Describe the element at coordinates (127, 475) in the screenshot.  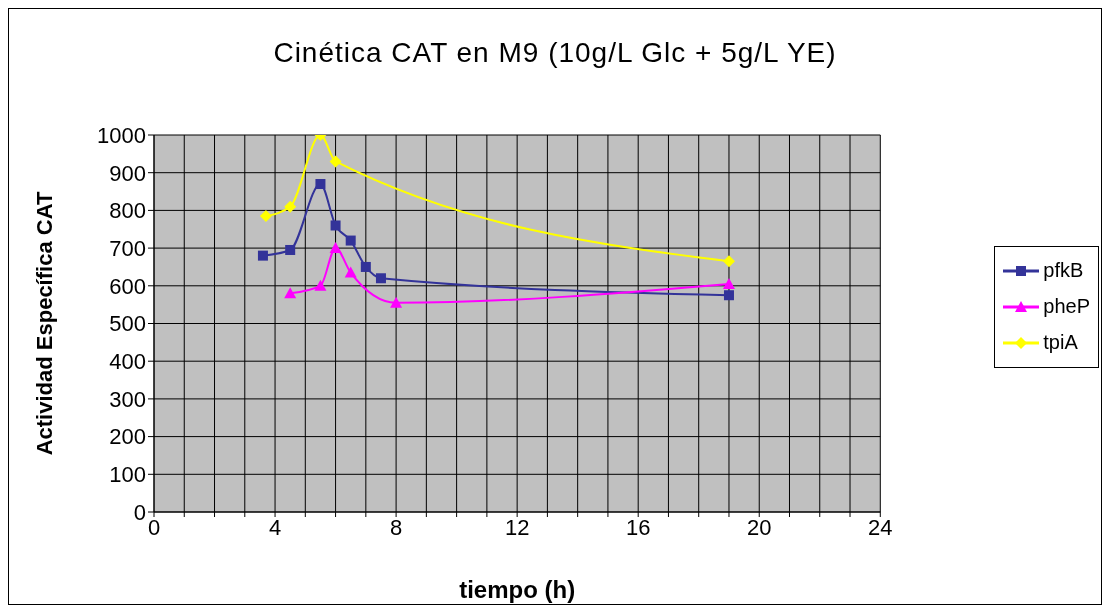
I see `y-tick-label: 100` at that location.